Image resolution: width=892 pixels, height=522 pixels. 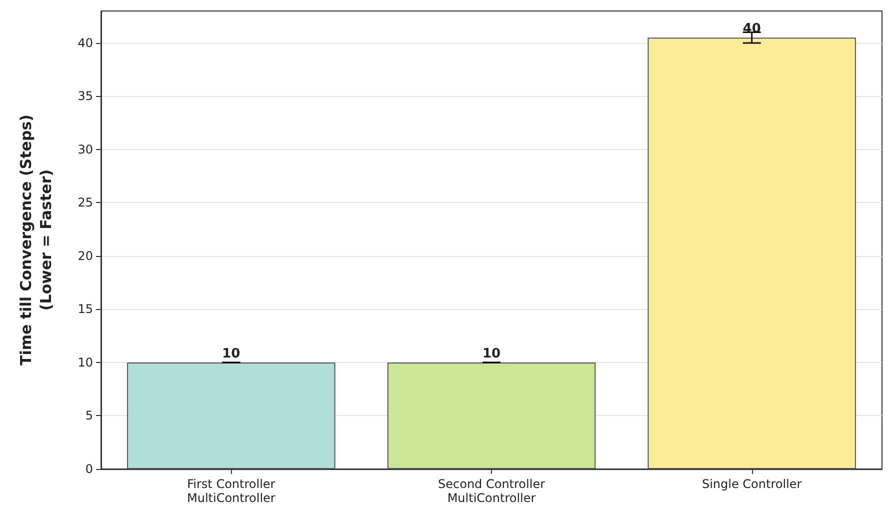 What do you see at coordinates (85, 43) in the screenshot?
I see `y-tick-label: 40` at bounding box center [85, 43].